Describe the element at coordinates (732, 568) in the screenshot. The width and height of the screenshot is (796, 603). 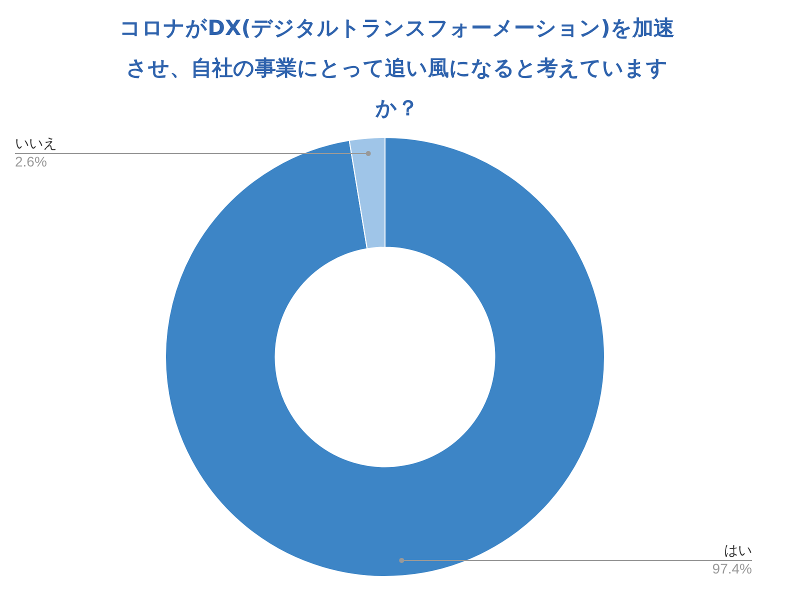
I see `data-label: 97.4%` at that location.